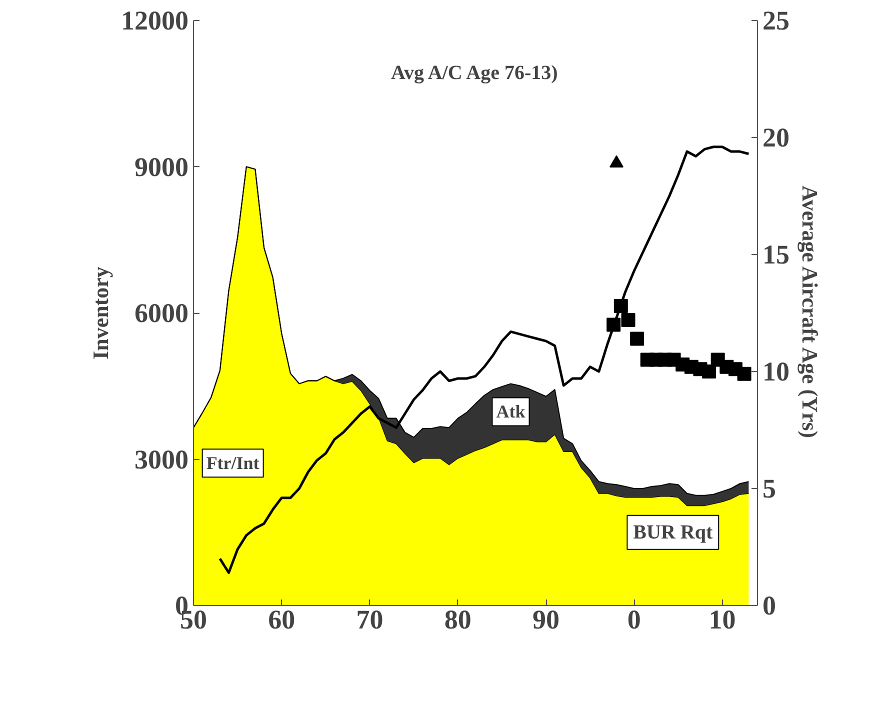  Describe the element at coordinates (370, 619) in the screenshot. I see `x-tick-label: 70` at that location.